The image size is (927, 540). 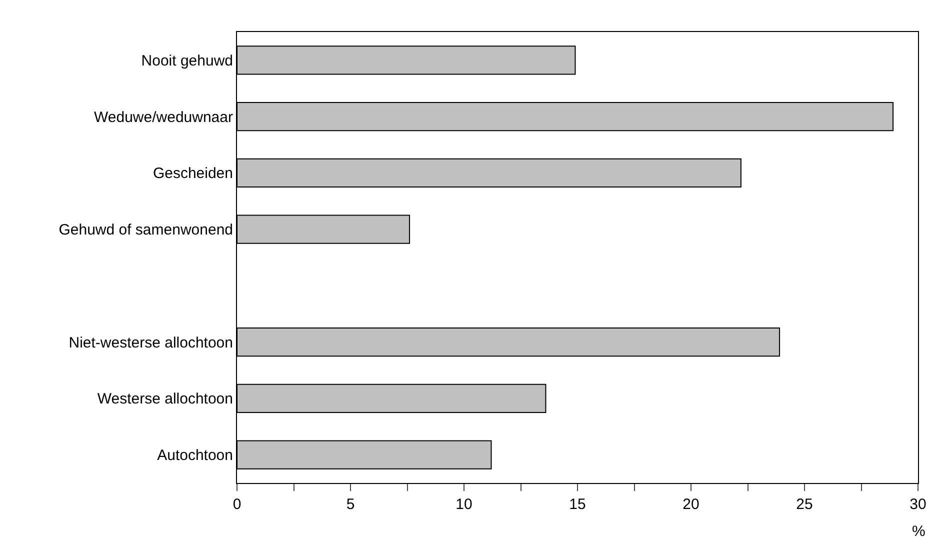 I want to click on y-tick-label: Autochtoon, so click(x=195, y=455).